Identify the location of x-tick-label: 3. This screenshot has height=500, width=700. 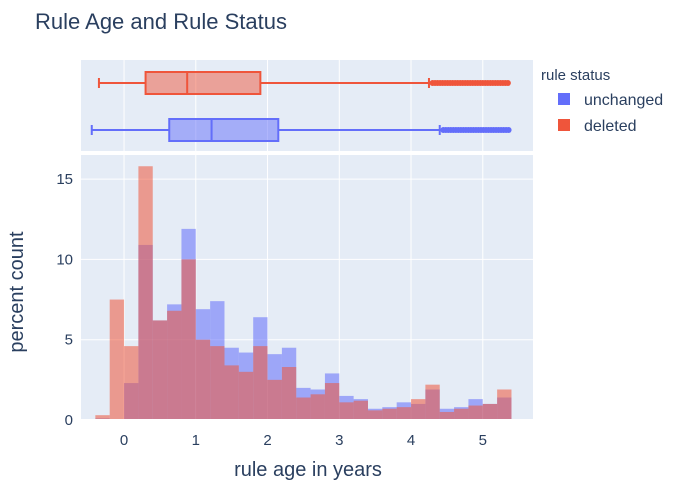
(339, 440).